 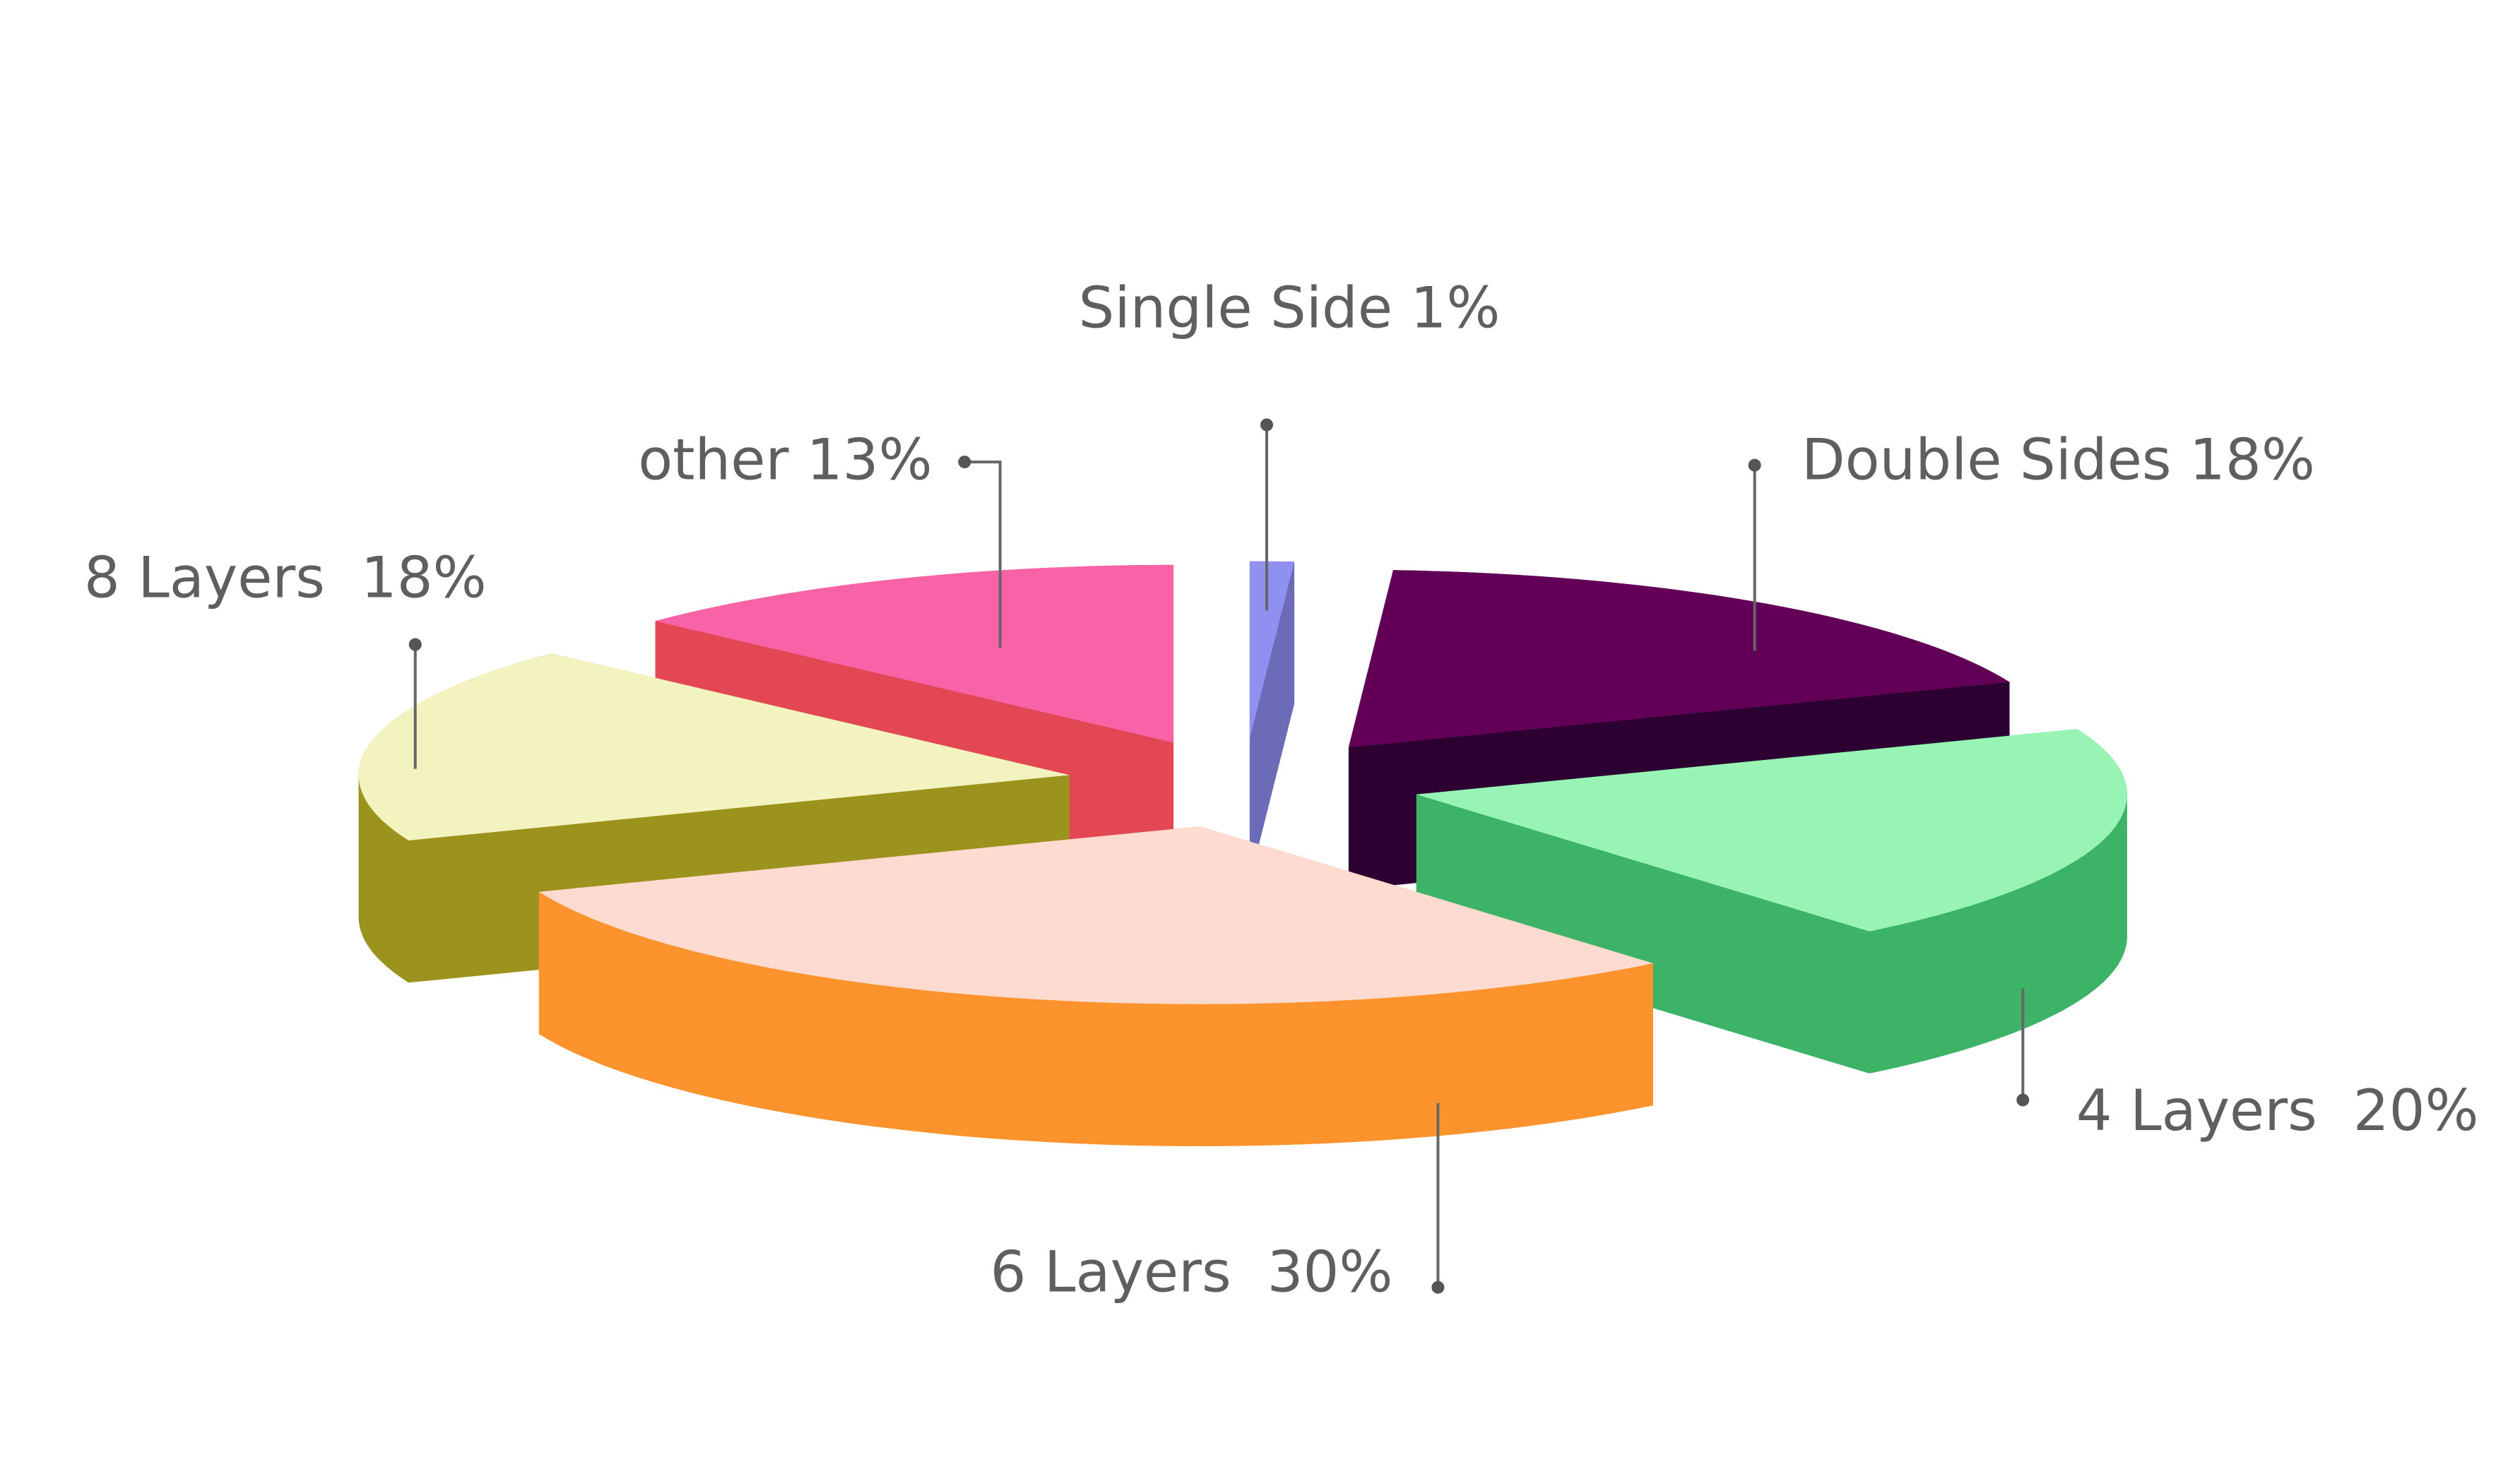 What do you see at coordinates (1290, 307) in the screenshot?
I see `slice-label: Single Side 1%` at bounding box center [1290, 307].